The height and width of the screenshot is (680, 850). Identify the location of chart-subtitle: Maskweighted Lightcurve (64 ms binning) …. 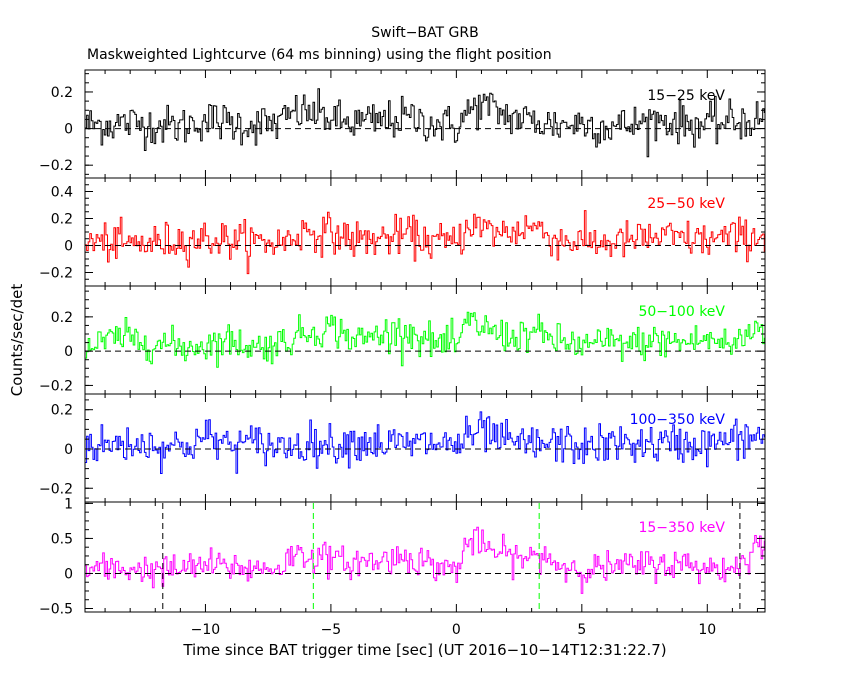
(319, 55).